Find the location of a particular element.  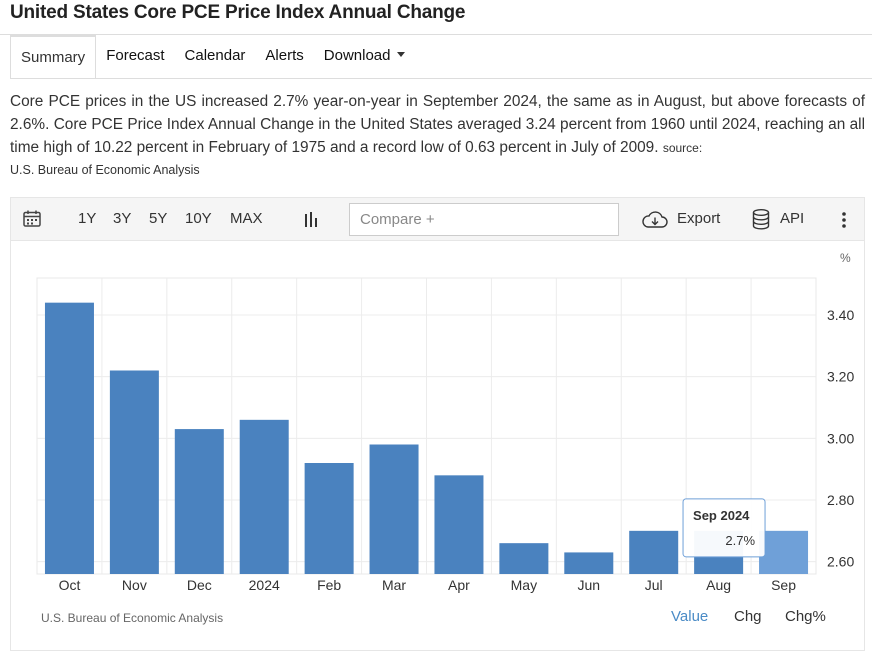

tab-summary-label: Summary is located at coordinates (53, 57).